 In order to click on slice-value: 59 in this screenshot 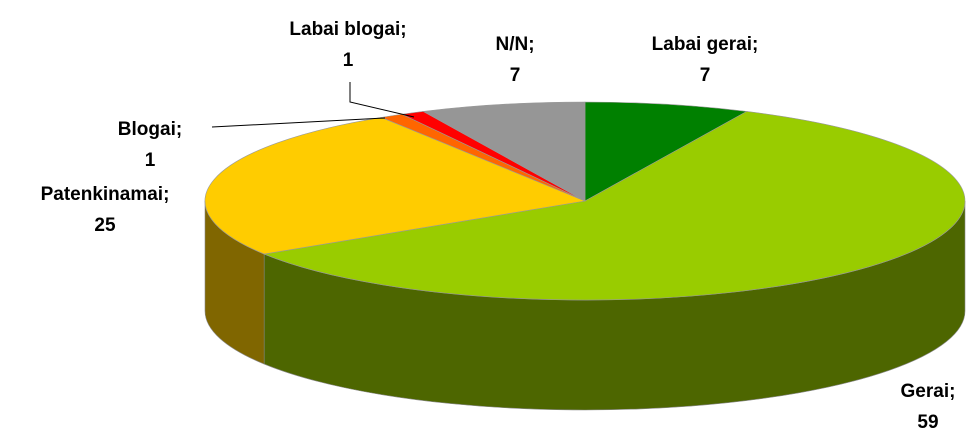, I will do `click(927, 422)`.